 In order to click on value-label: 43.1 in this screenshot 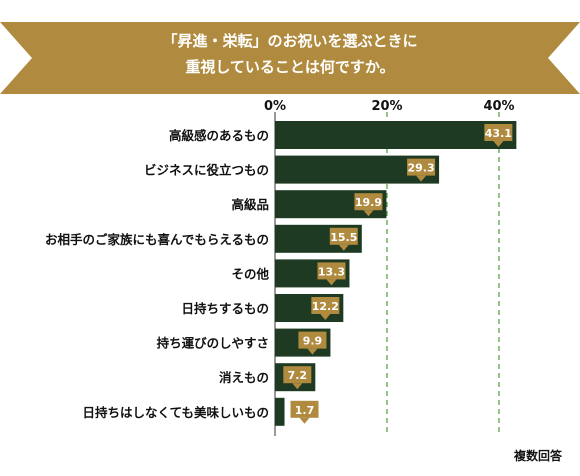, I will do `click(498, 133)`.